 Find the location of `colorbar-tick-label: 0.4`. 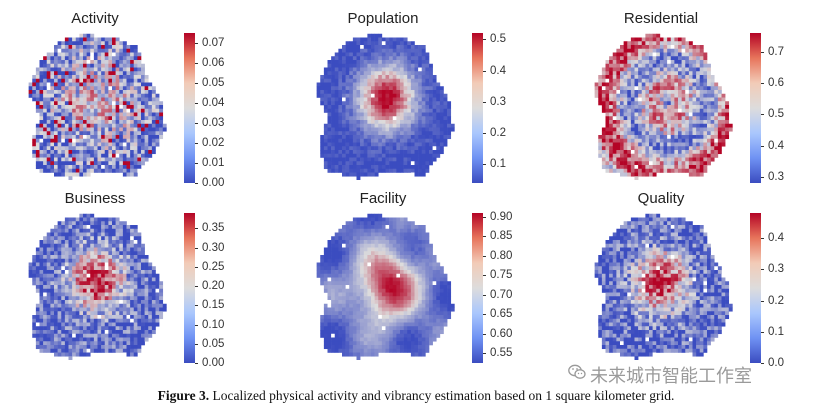

colorbar-tick-label: 0.4 is located at coordinates (494, 71).